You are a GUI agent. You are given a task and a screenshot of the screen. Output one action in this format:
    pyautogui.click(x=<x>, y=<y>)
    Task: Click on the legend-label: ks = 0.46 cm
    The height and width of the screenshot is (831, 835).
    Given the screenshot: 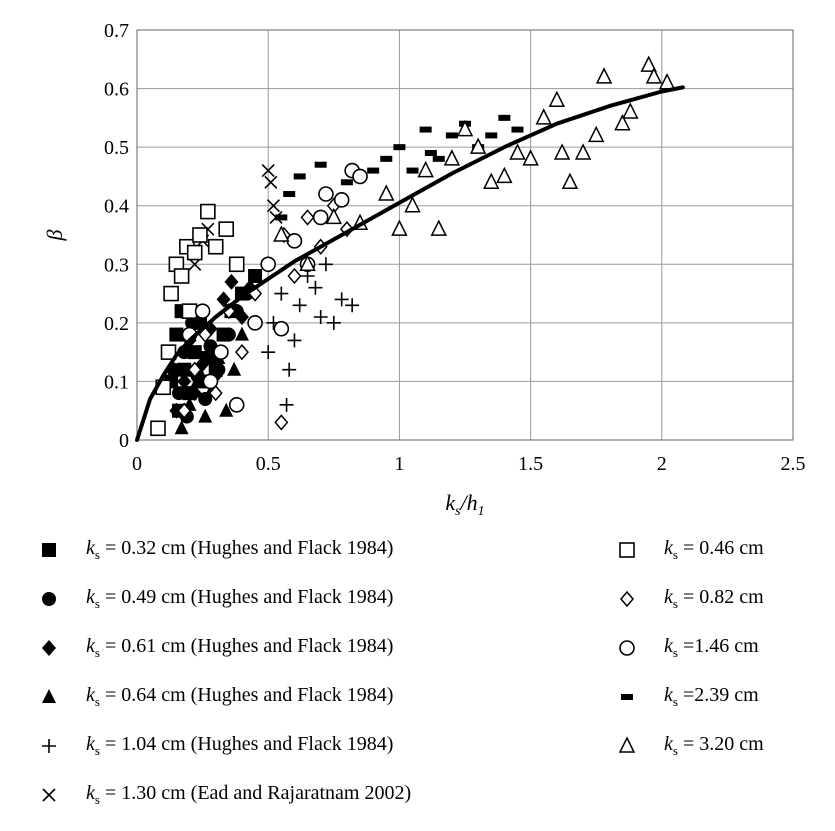 What is the action you would take?
    pyautogui.click(x=714, y=549)
    